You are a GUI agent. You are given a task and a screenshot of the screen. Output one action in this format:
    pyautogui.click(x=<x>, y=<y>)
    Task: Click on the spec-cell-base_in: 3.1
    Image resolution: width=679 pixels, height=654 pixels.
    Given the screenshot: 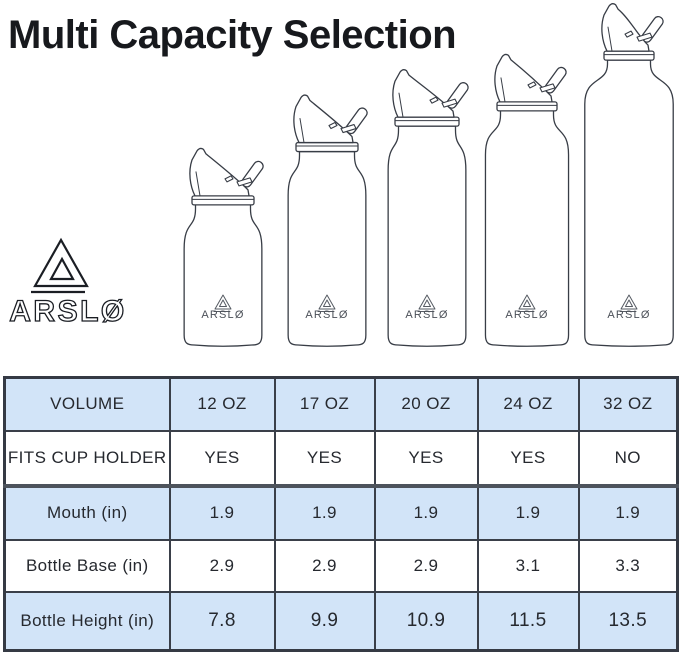 What is the action you would take?
    pyautogui.click(x=528, y=566)
    